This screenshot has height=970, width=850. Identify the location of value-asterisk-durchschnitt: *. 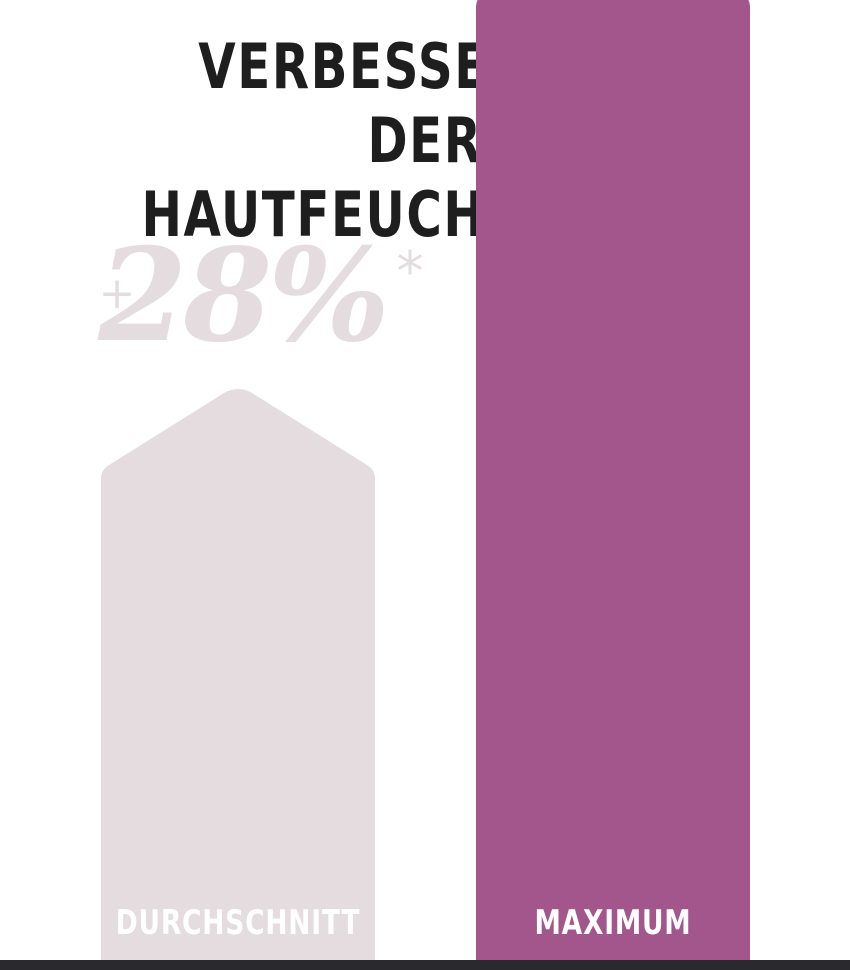
(410, 271).